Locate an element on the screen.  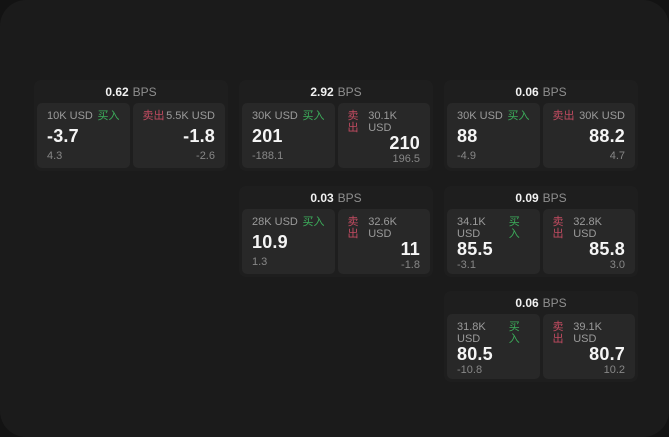
sell-delta: -2.6 is located at coordinates (205, 156).